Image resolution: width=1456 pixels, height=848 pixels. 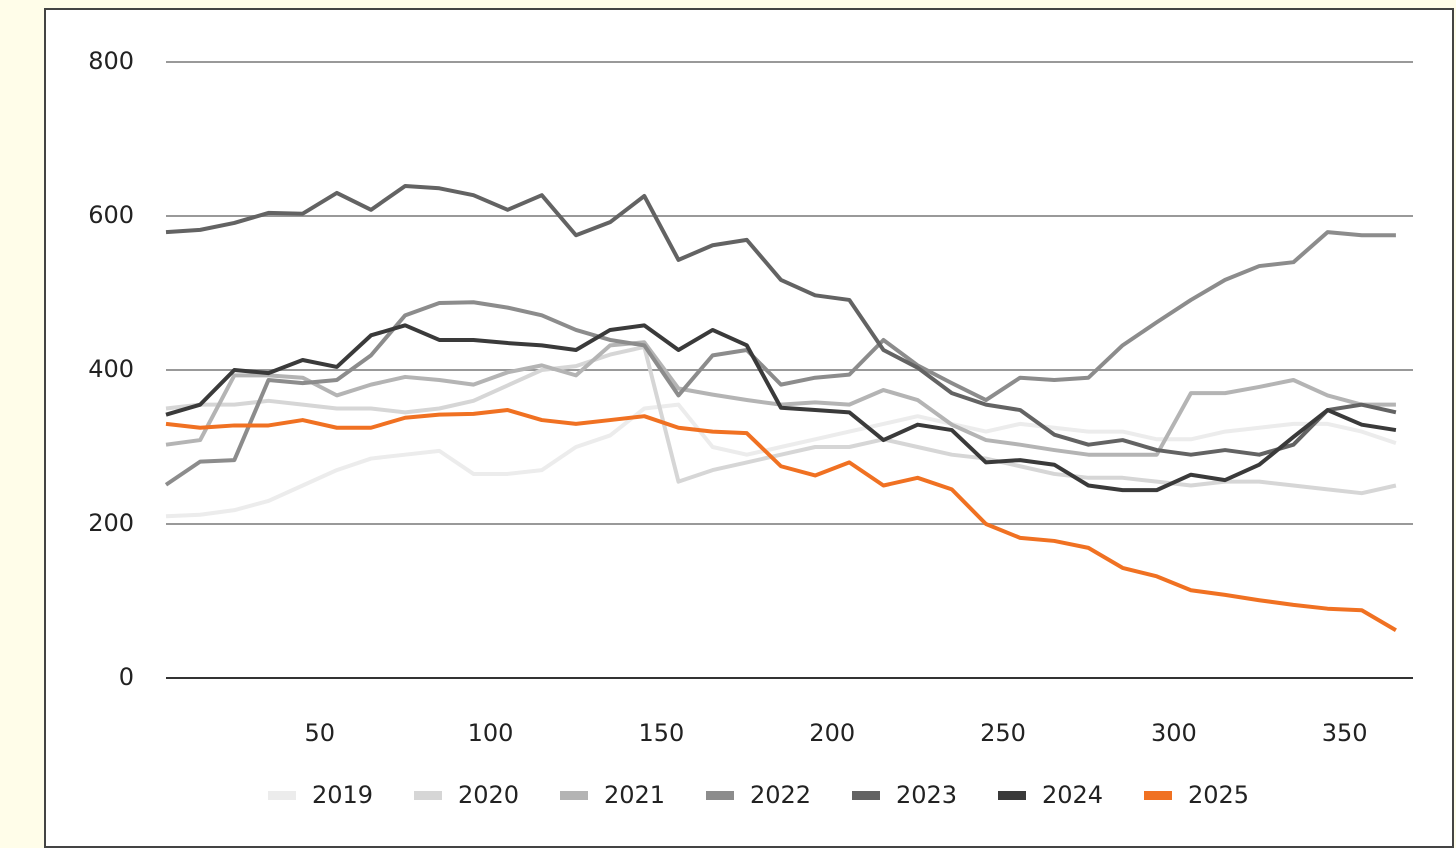 What do you see at coordinates (491, 733) in the screenshot?
I see `x-tick-label: 100` at bounding box center [491, 733].